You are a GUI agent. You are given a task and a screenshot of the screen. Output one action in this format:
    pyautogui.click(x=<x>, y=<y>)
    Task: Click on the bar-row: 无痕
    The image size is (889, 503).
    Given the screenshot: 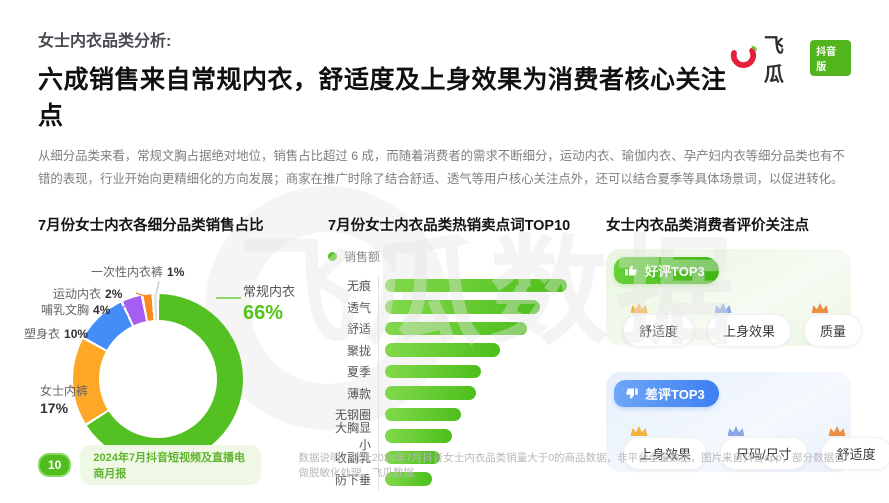 What is the action you would take?
    pyautogui.click(x=467, y=285)
    